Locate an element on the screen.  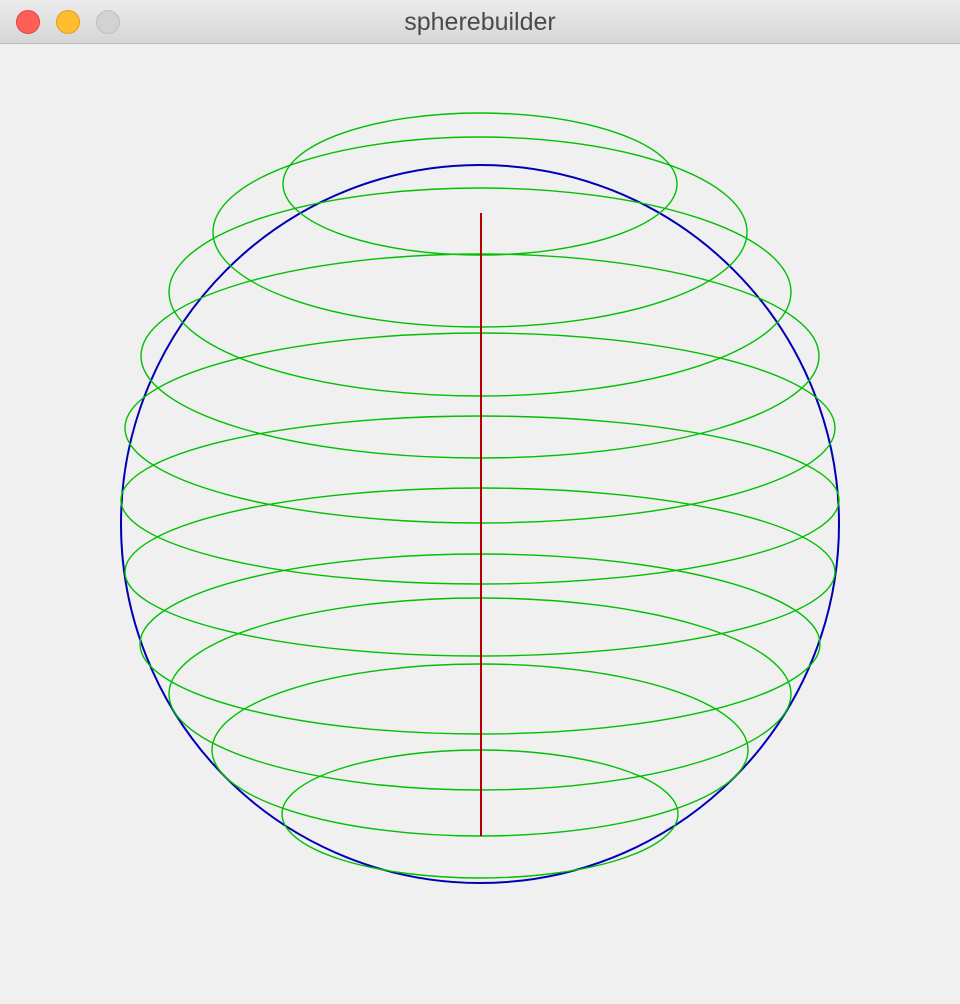
zoom-button is located at coordinates (108, 22).